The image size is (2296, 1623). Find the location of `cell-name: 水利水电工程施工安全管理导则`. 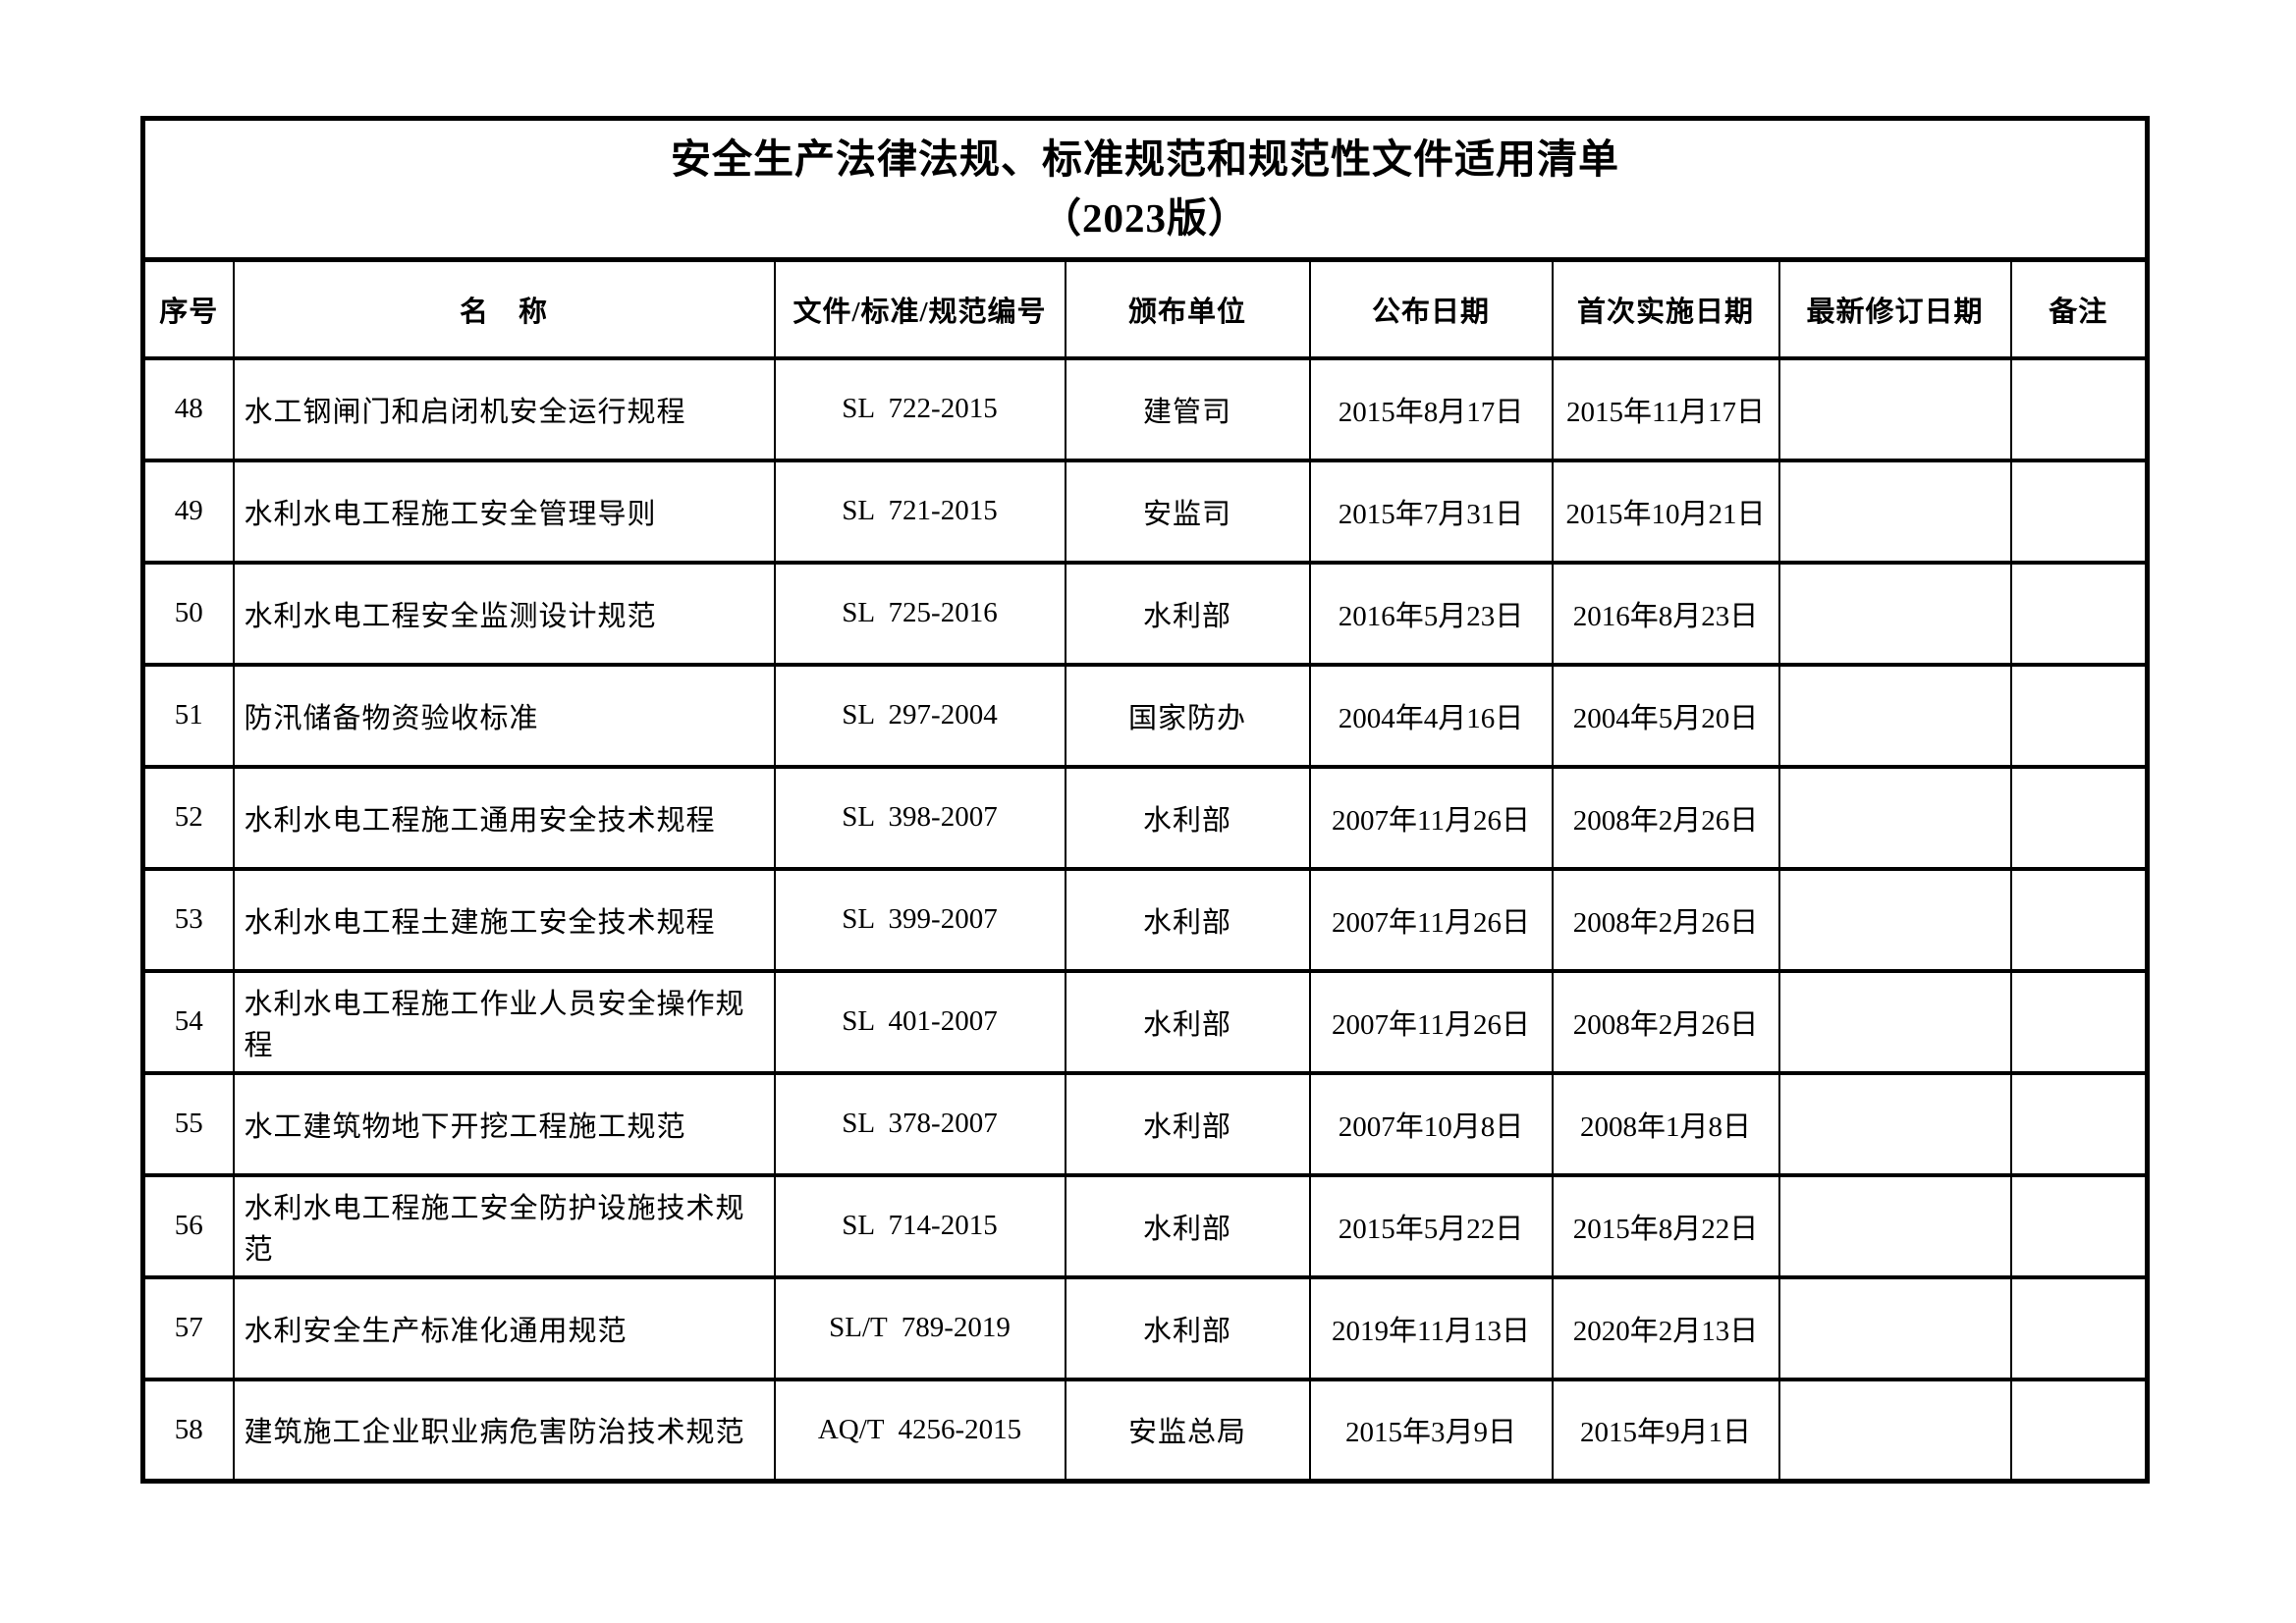

cell-name: 水利水电工程施工安全管理导则 is located at coordinates (504, 511).